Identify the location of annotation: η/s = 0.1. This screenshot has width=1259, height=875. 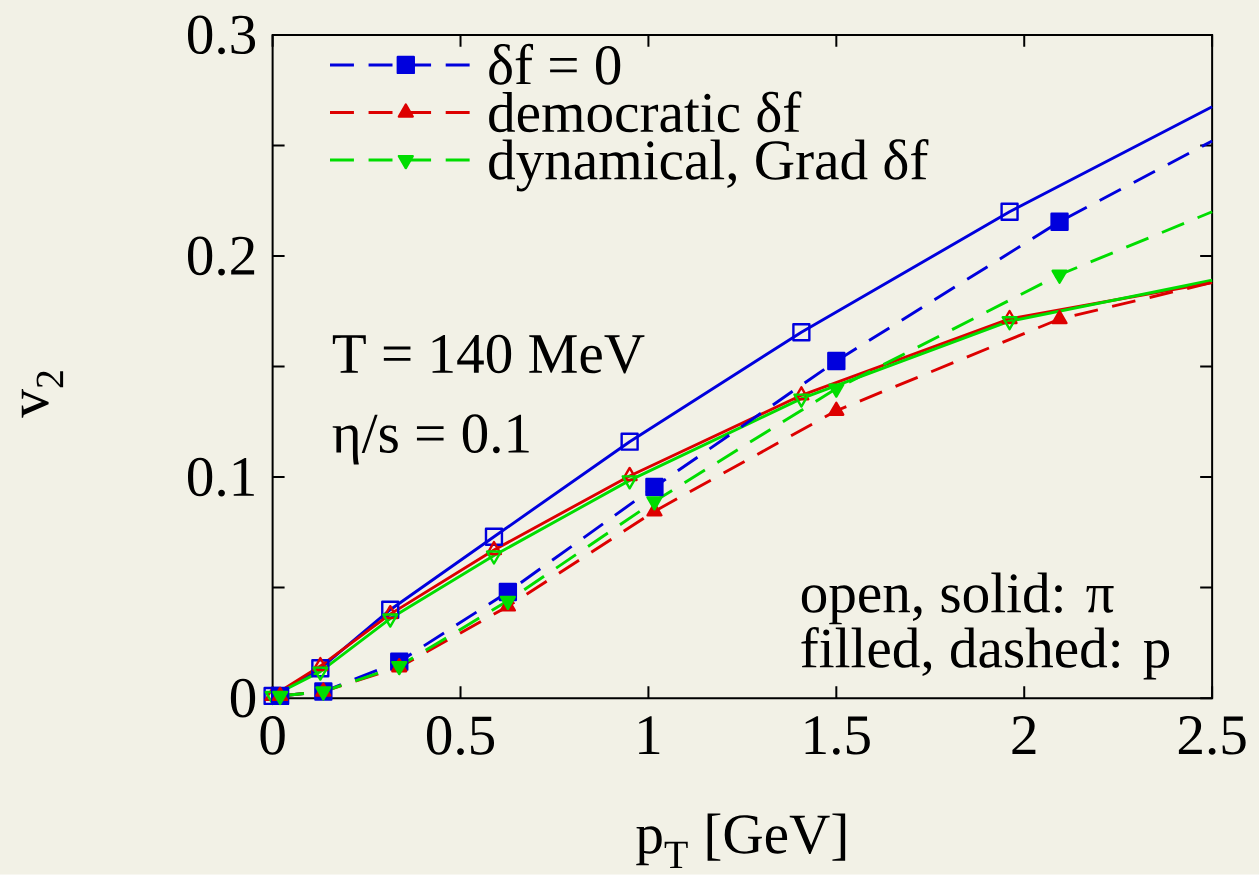
(430, 439).